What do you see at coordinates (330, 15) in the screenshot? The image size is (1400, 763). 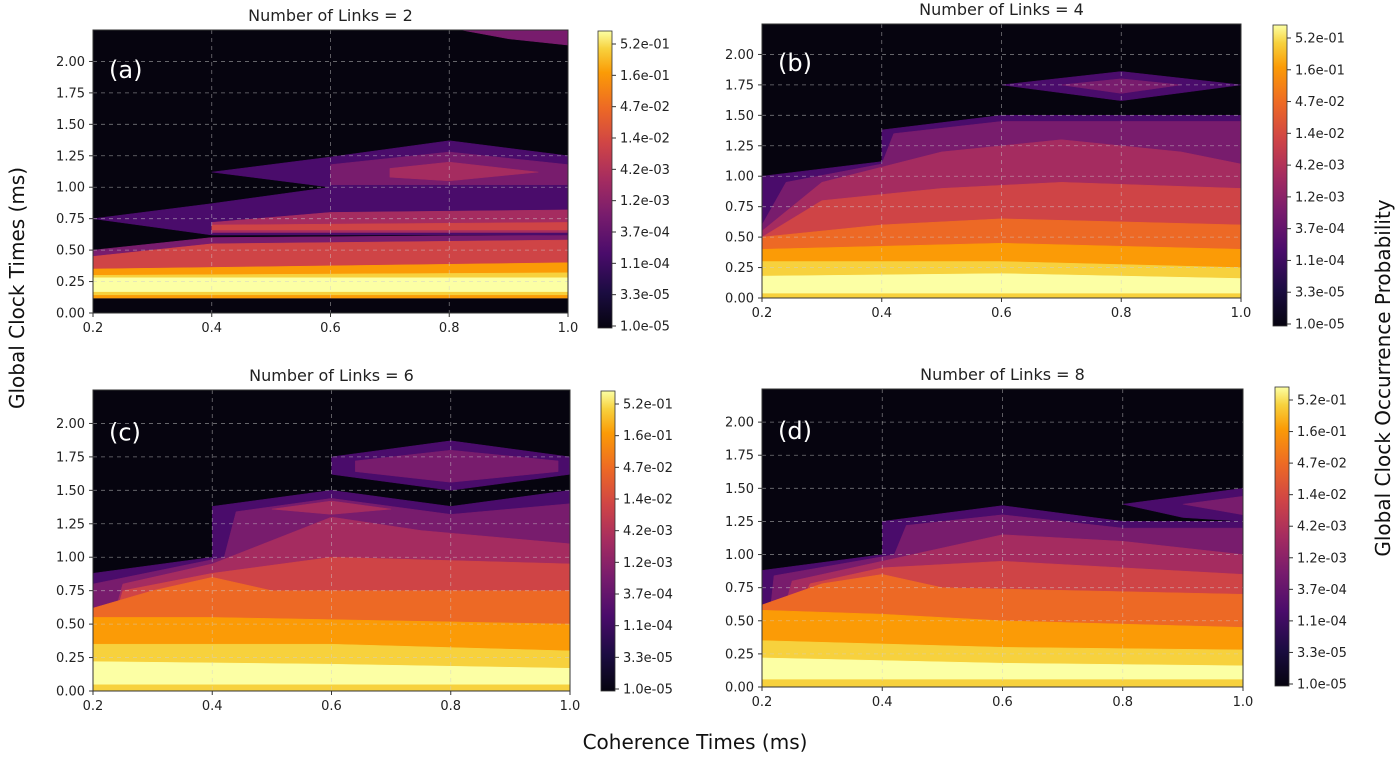 I see `panel-title: Number of Links = 2` at bounding box center [330, 15].